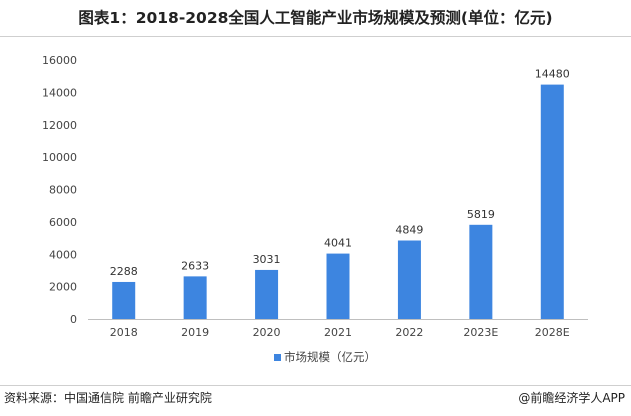 This screenshot has width=631, height=416. What do you see at coordinates (552, 74) in the screenshot?
I see `data-label: 14480` at bounding box center [552, 74].